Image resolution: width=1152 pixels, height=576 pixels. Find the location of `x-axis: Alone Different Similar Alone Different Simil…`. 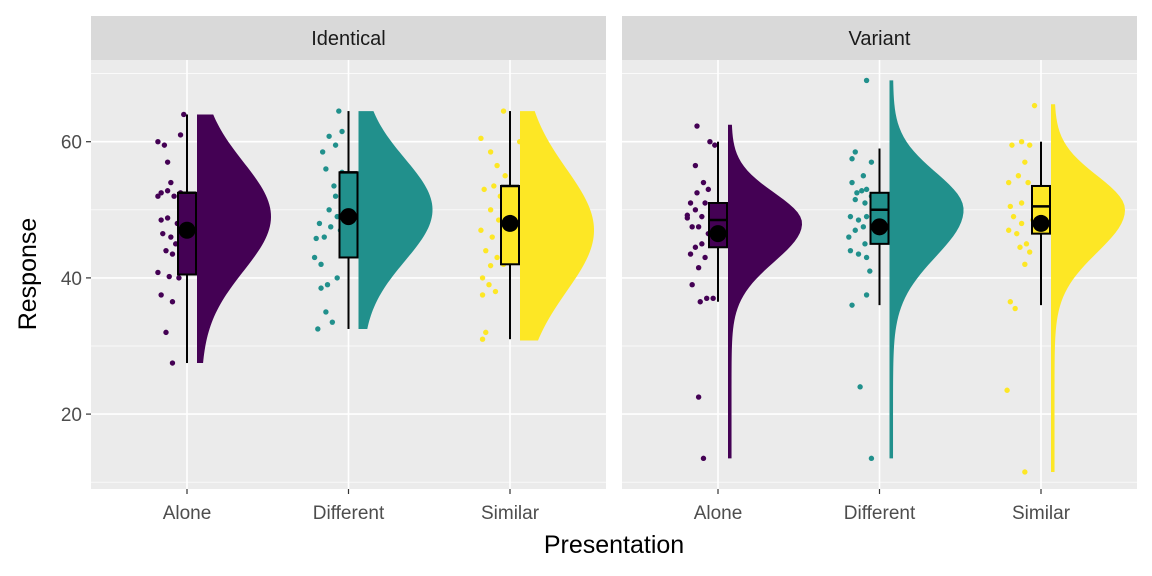

x-axis: Alone Different Similar Alone Different Simil… is located at coordinates (617, 506).